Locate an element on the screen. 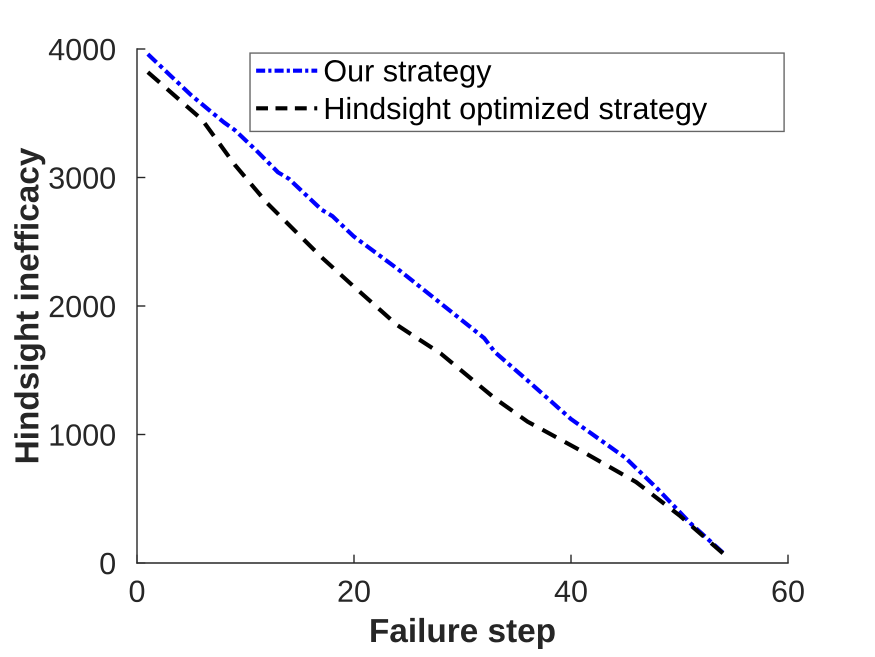 This screenshot has width=875, height=657. x-axis-title: Failure step is located at coordinates (463, 633).